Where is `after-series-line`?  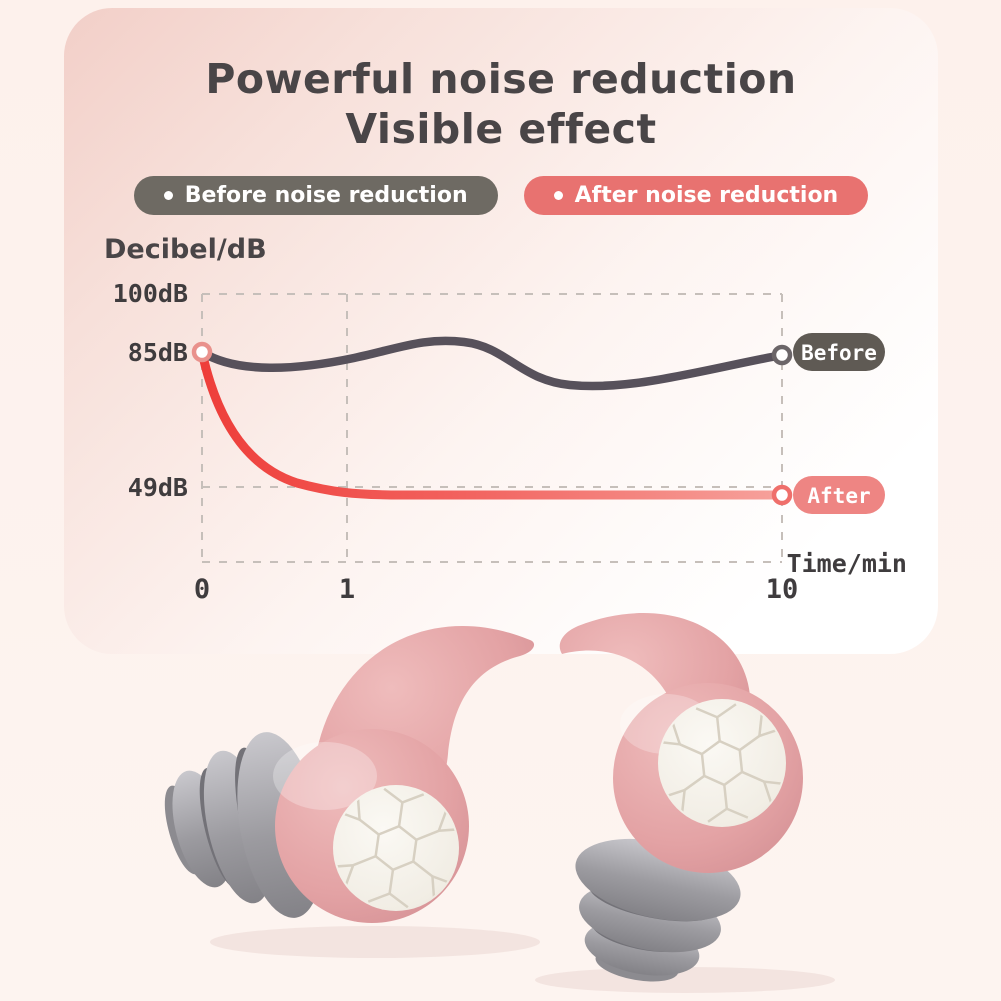 after-series-line is located at coordinates (492, 423).